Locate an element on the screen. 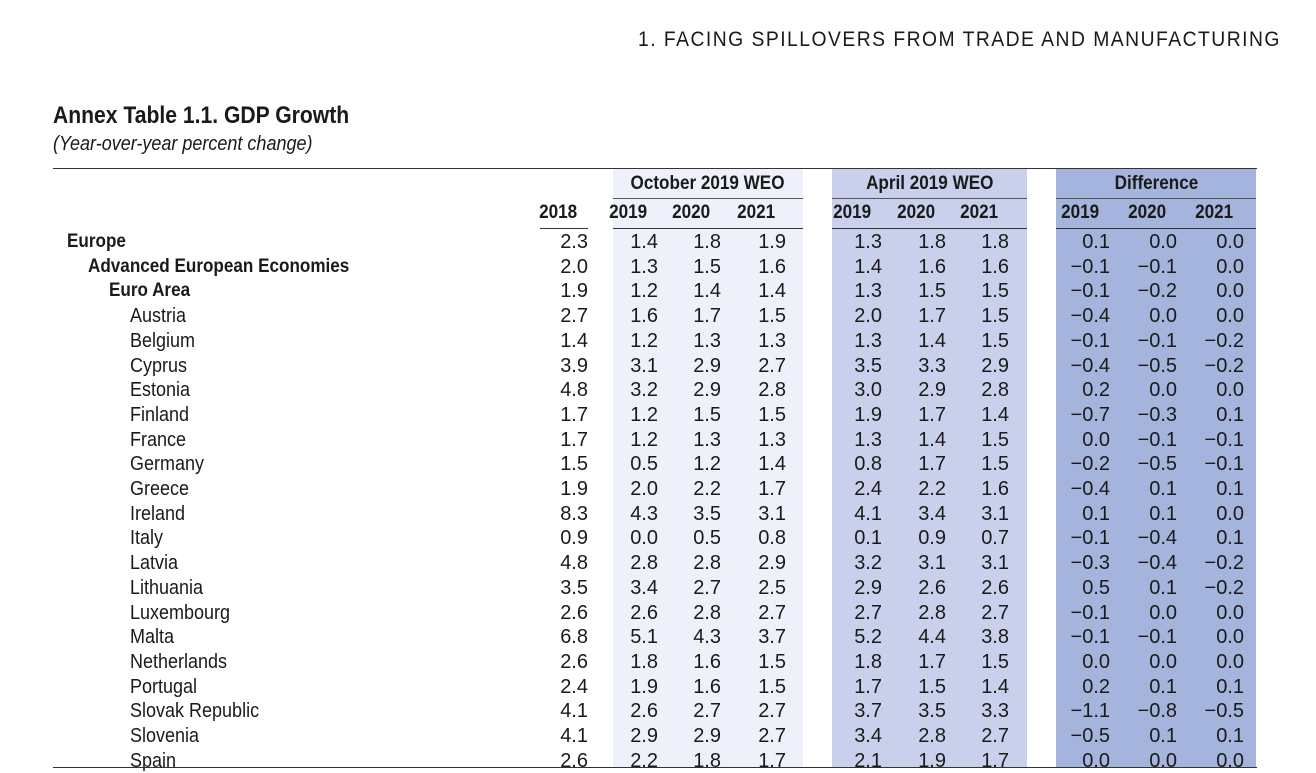 This screenshot has height=773, width=1316. table-cell: 2.1 is located at coordinates (868, 760).